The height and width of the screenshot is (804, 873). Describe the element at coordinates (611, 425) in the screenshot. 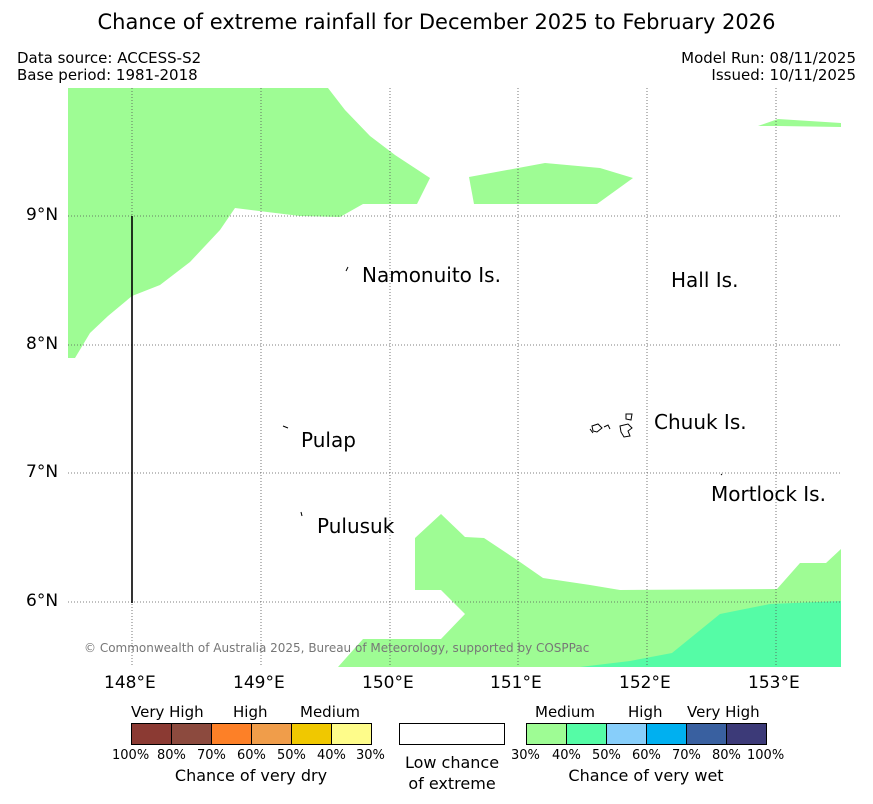

I see `island-chuuk` at that location.